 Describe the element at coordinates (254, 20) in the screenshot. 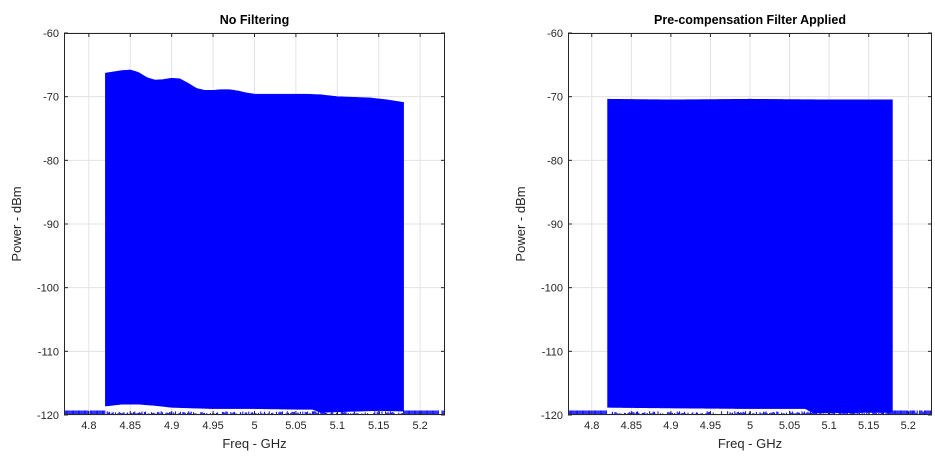

I see `chart-title: No Filtering` at that location.